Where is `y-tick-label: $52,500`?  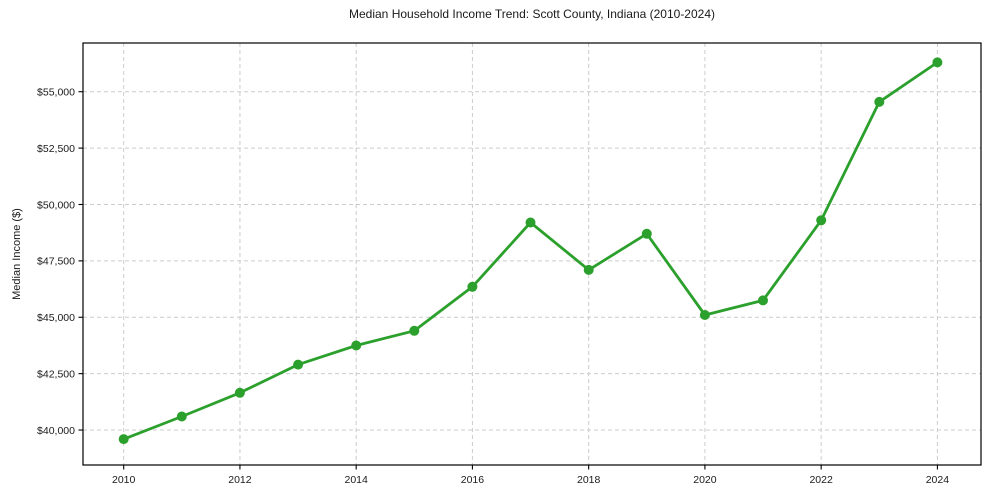
y-tick-label: $52,500 is located at coordinates (56, 149).